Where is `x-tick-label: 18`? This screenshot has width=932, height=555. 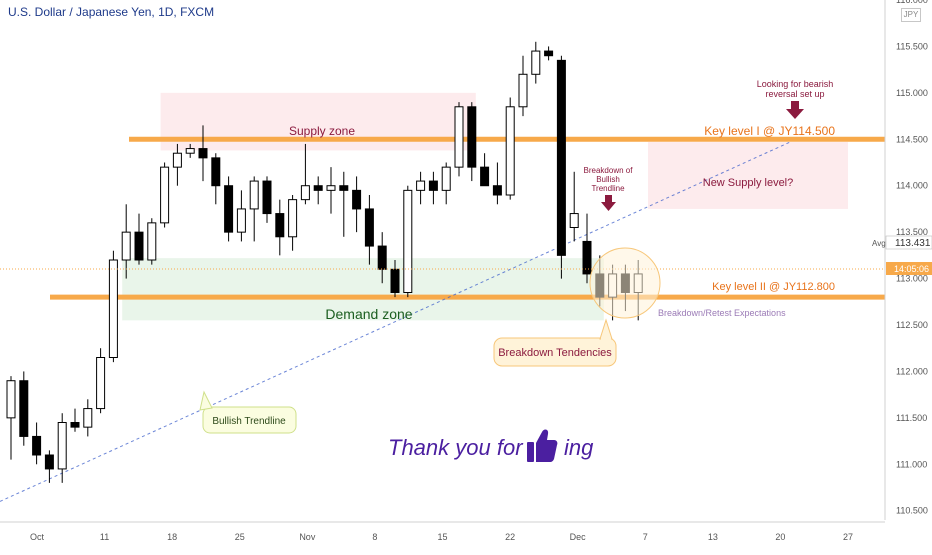
x-tick-label: 18 is located at coordinates (172, 537).